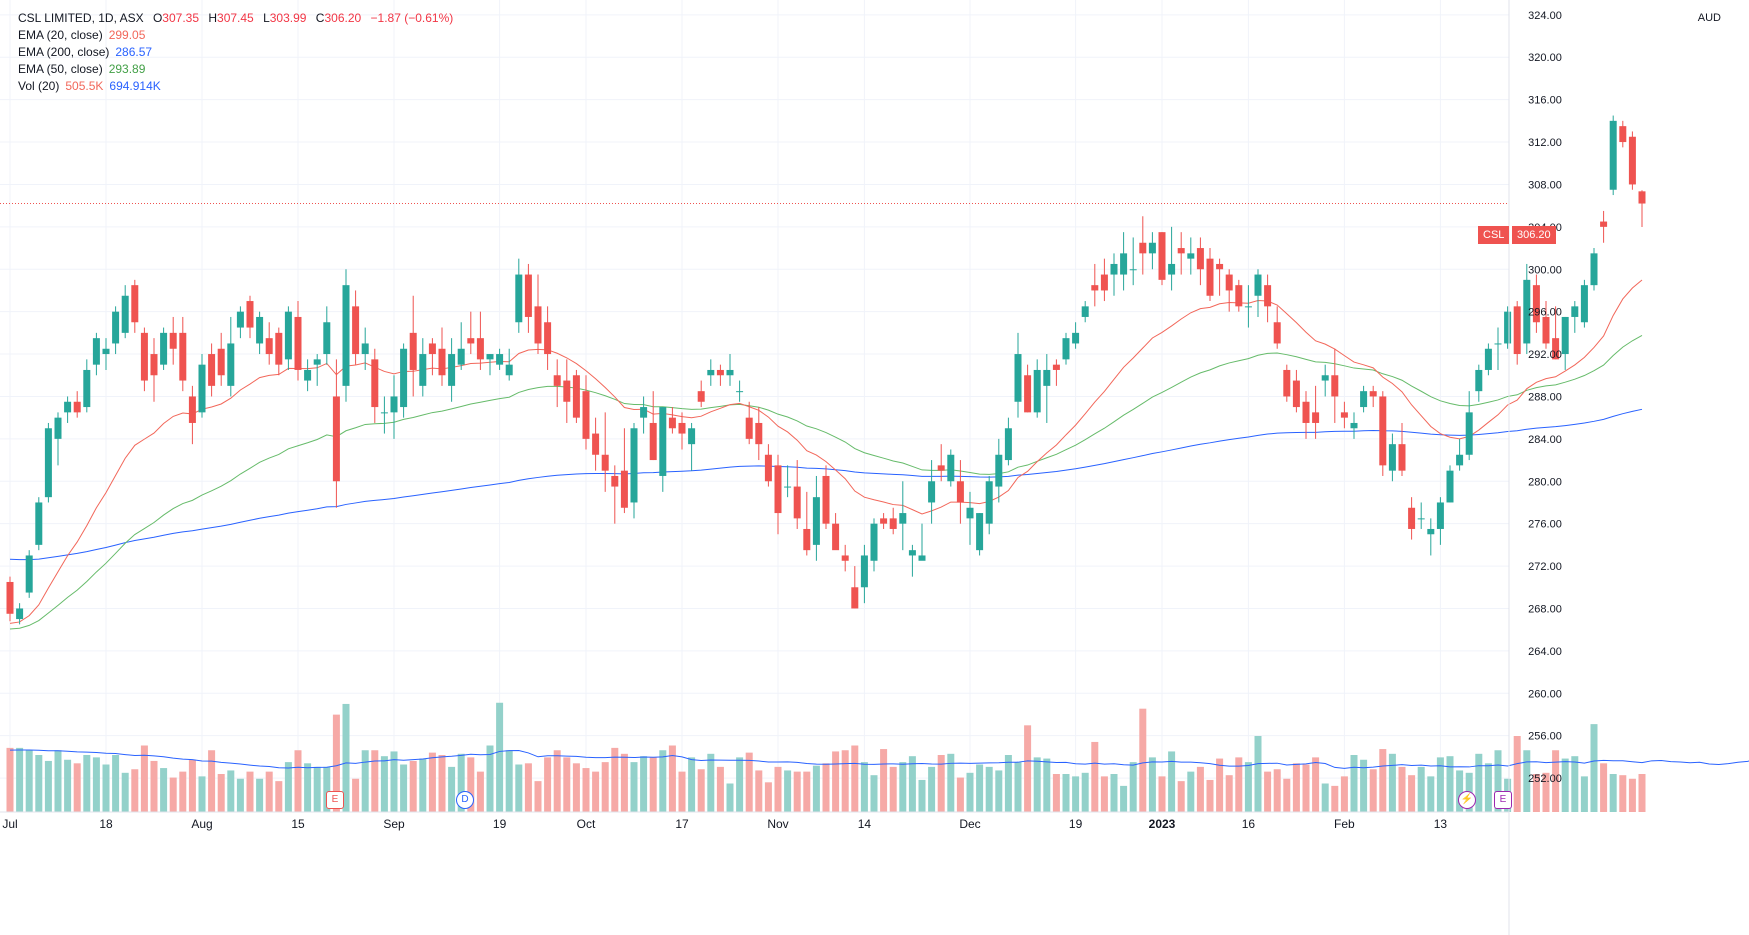 The width and height of the screenshot is (1749, 935). I want to click on price-tick-label: 268.00, so click(1545, 609).